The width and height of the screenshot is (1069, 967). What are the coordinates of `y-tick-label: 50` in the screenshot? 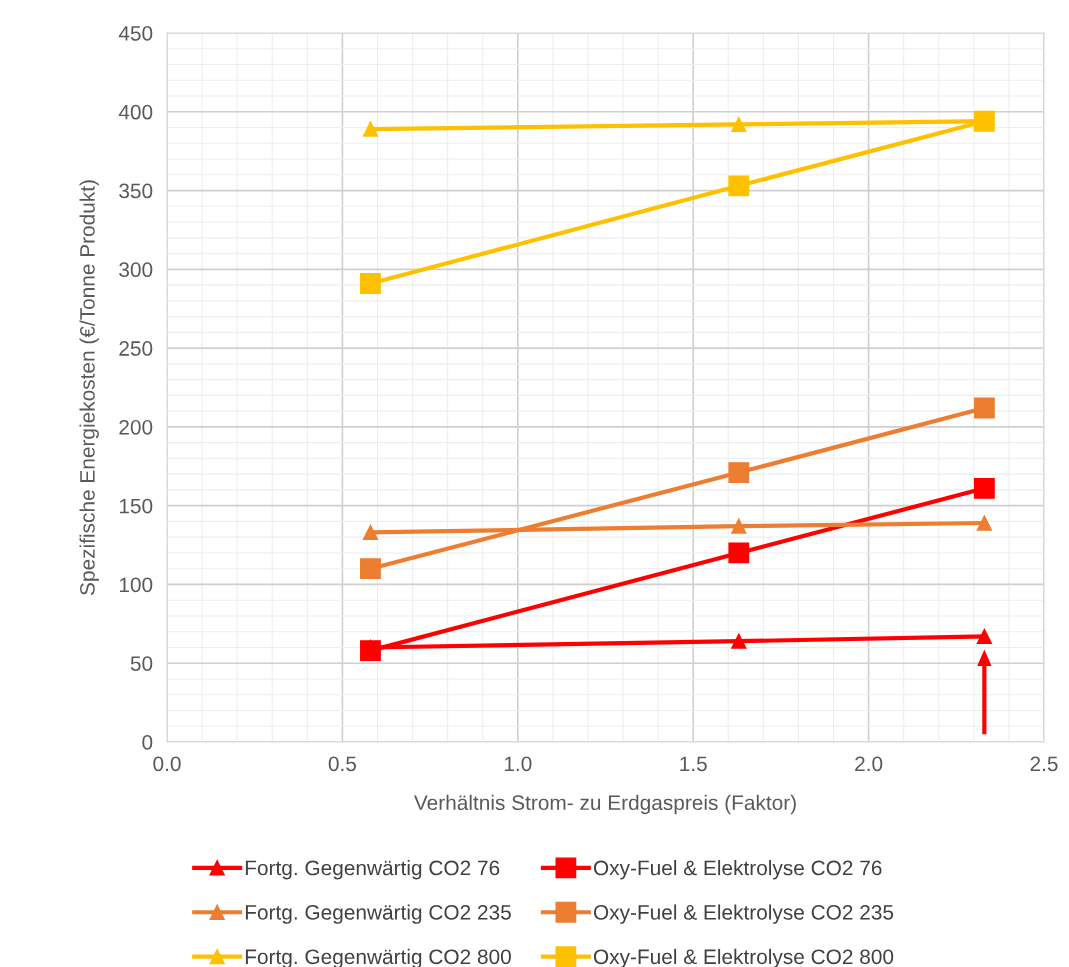 It's located at (141, 663).